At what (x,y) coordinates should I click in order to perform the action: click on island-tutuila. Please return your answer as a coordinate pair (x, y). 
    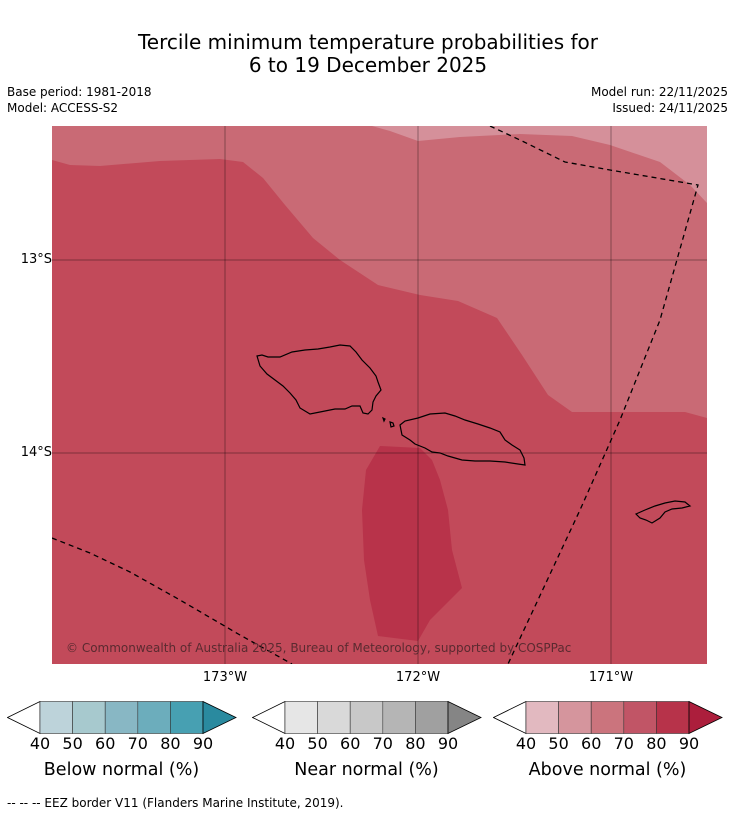
    Looking at the image, I should click on (663, 512).